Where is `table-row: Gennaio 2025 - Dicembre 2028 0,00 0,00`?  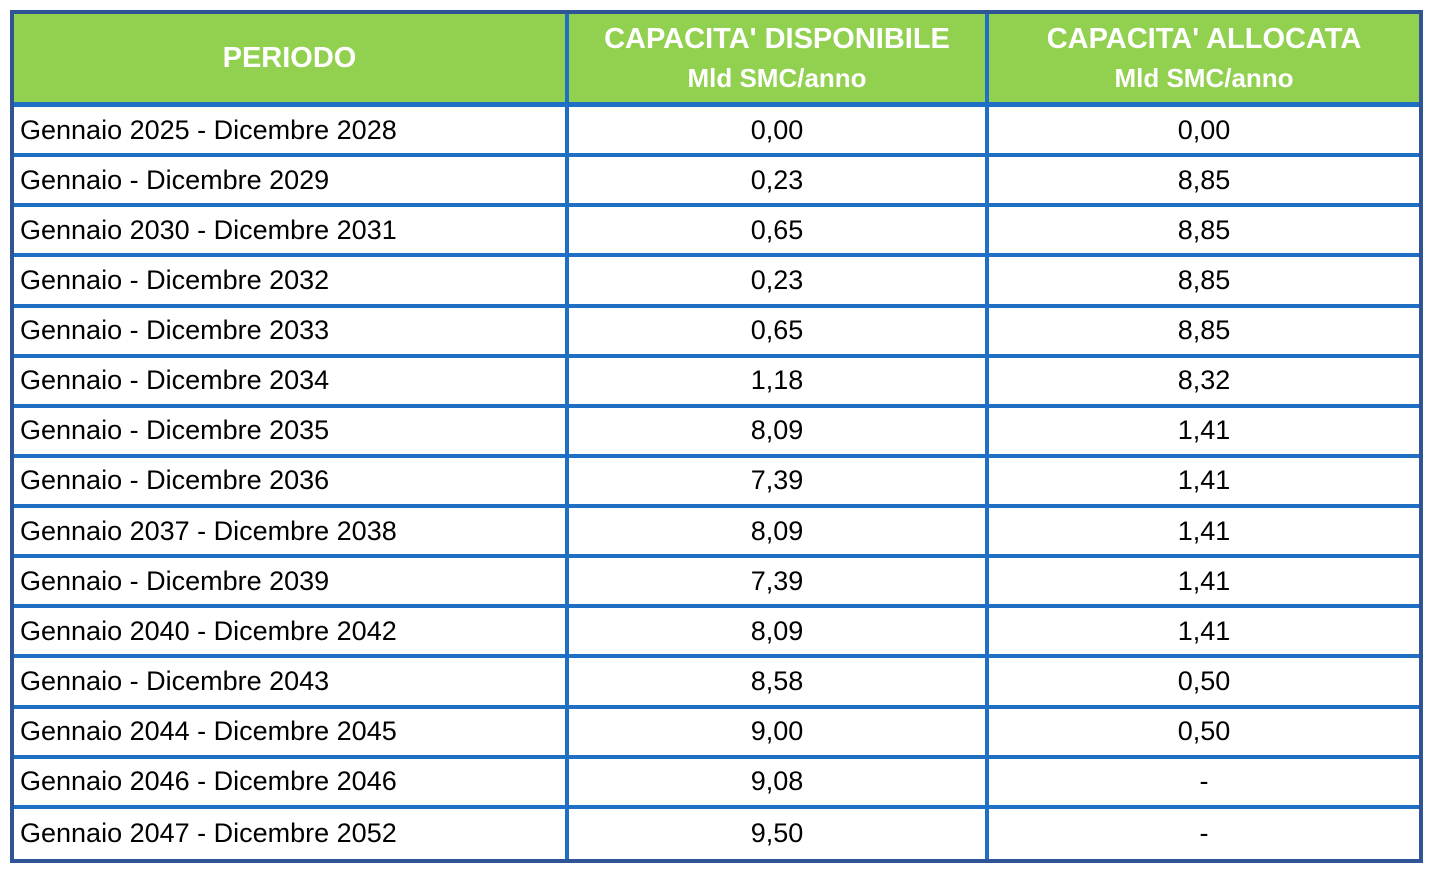 table-row: Gennaio 2025 - Dicembre 2028 0,00 0,00 is located at coordinates (716, 132).